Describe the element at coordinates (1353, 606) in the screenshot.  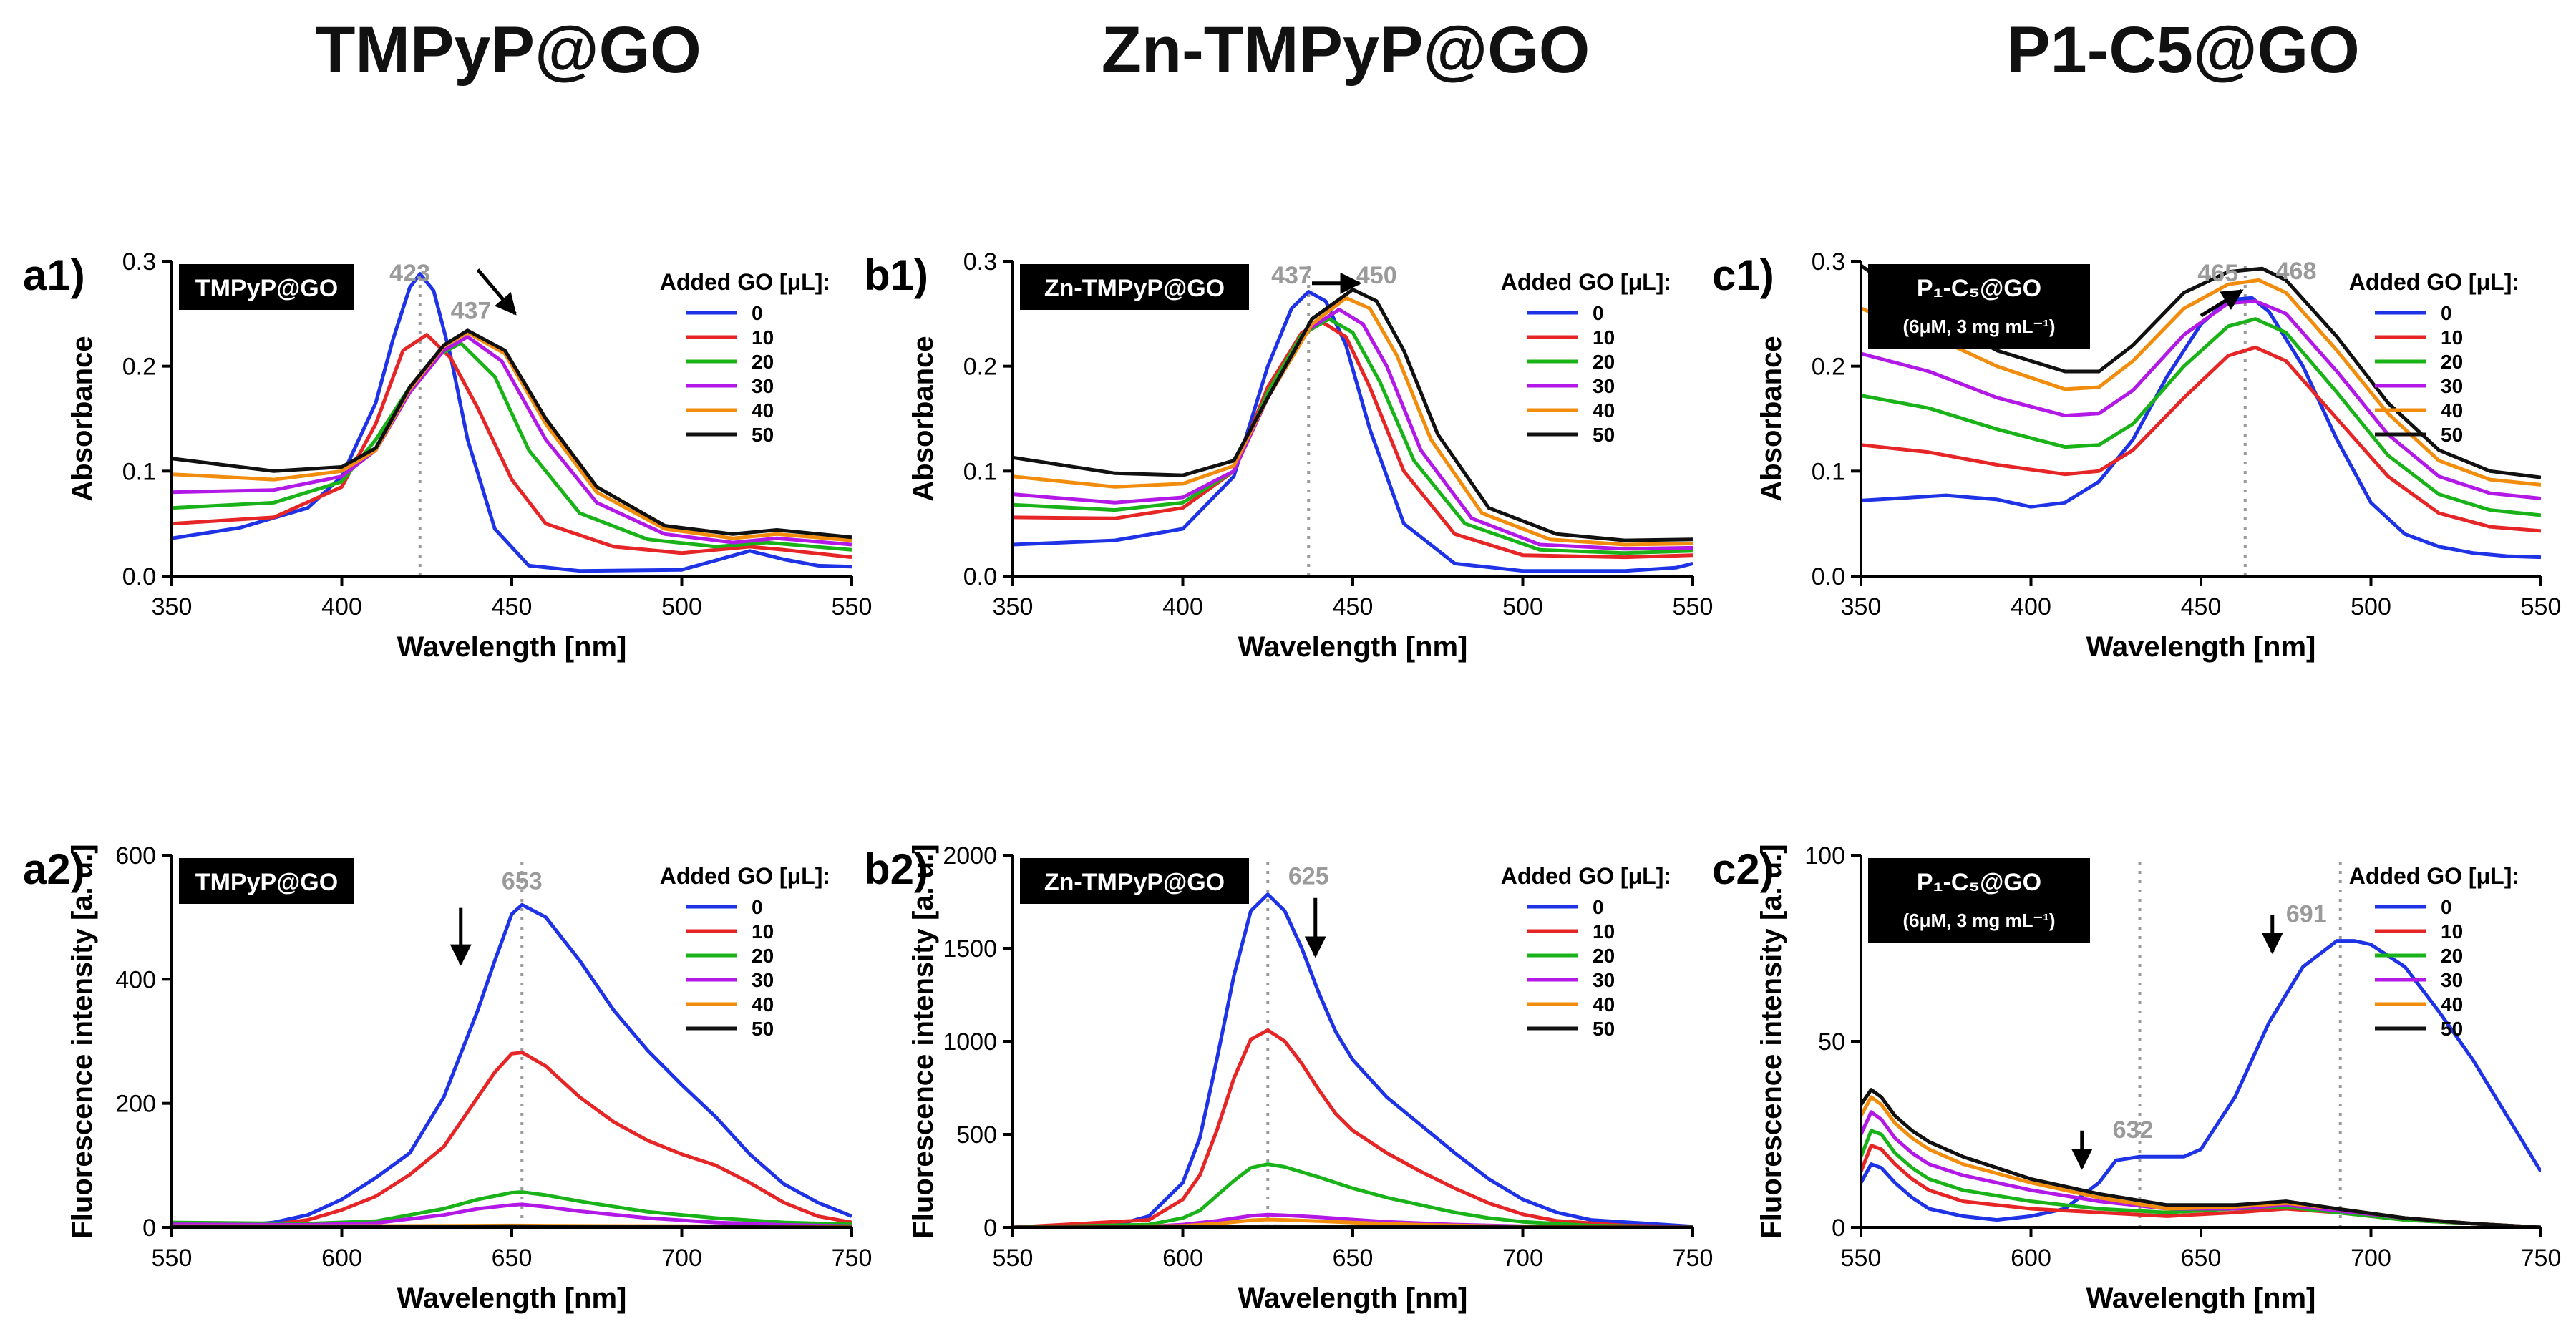
I see `b1-x-tick-label-2: 450` at that location.